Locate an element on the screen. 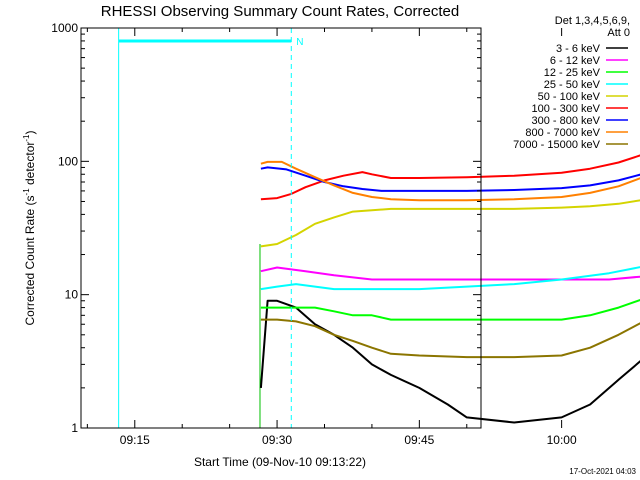 The height and width of the screenshot is (480, 640). legend-label: 300 - 800 keV is located at coordinates (566, 121).